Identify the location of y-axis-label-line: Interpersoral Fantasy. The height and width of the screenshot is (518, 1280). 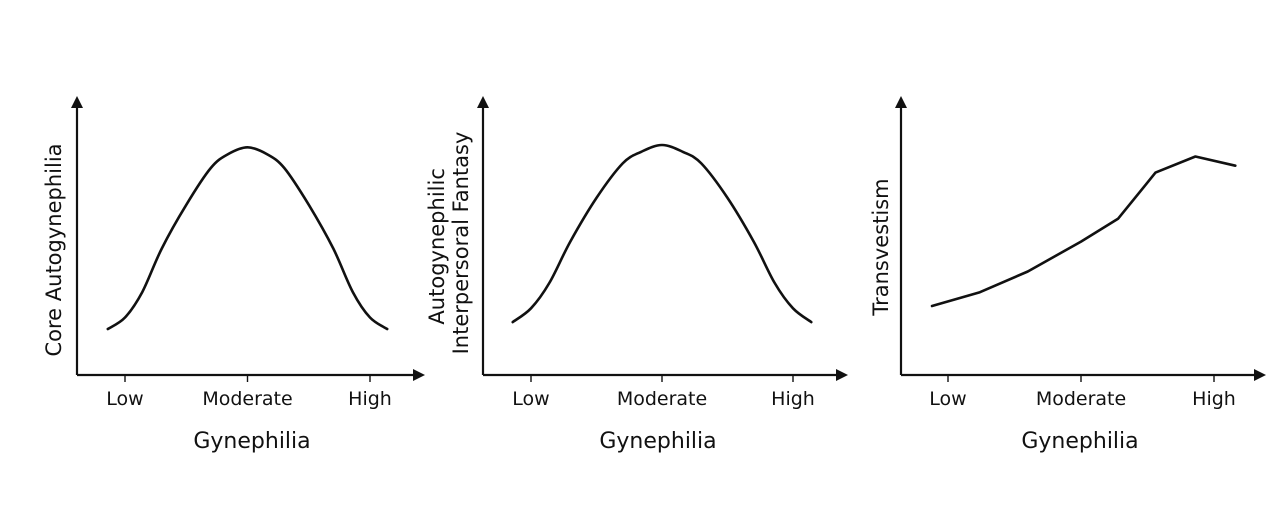
(461, 243).